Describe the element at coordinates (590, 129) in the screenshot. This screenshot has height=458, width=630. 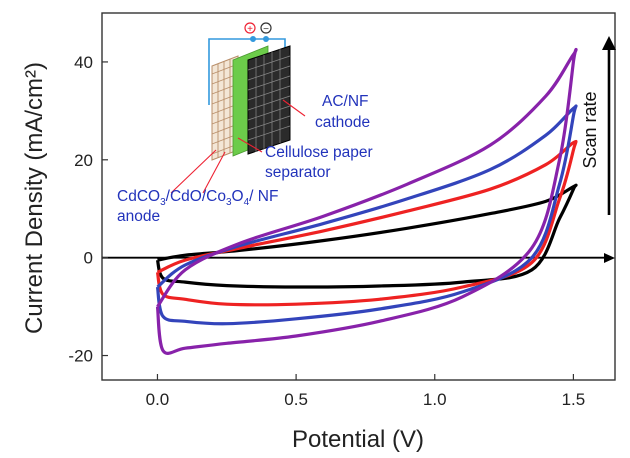
I see `scan-rate-label: Scan rate` at that location.